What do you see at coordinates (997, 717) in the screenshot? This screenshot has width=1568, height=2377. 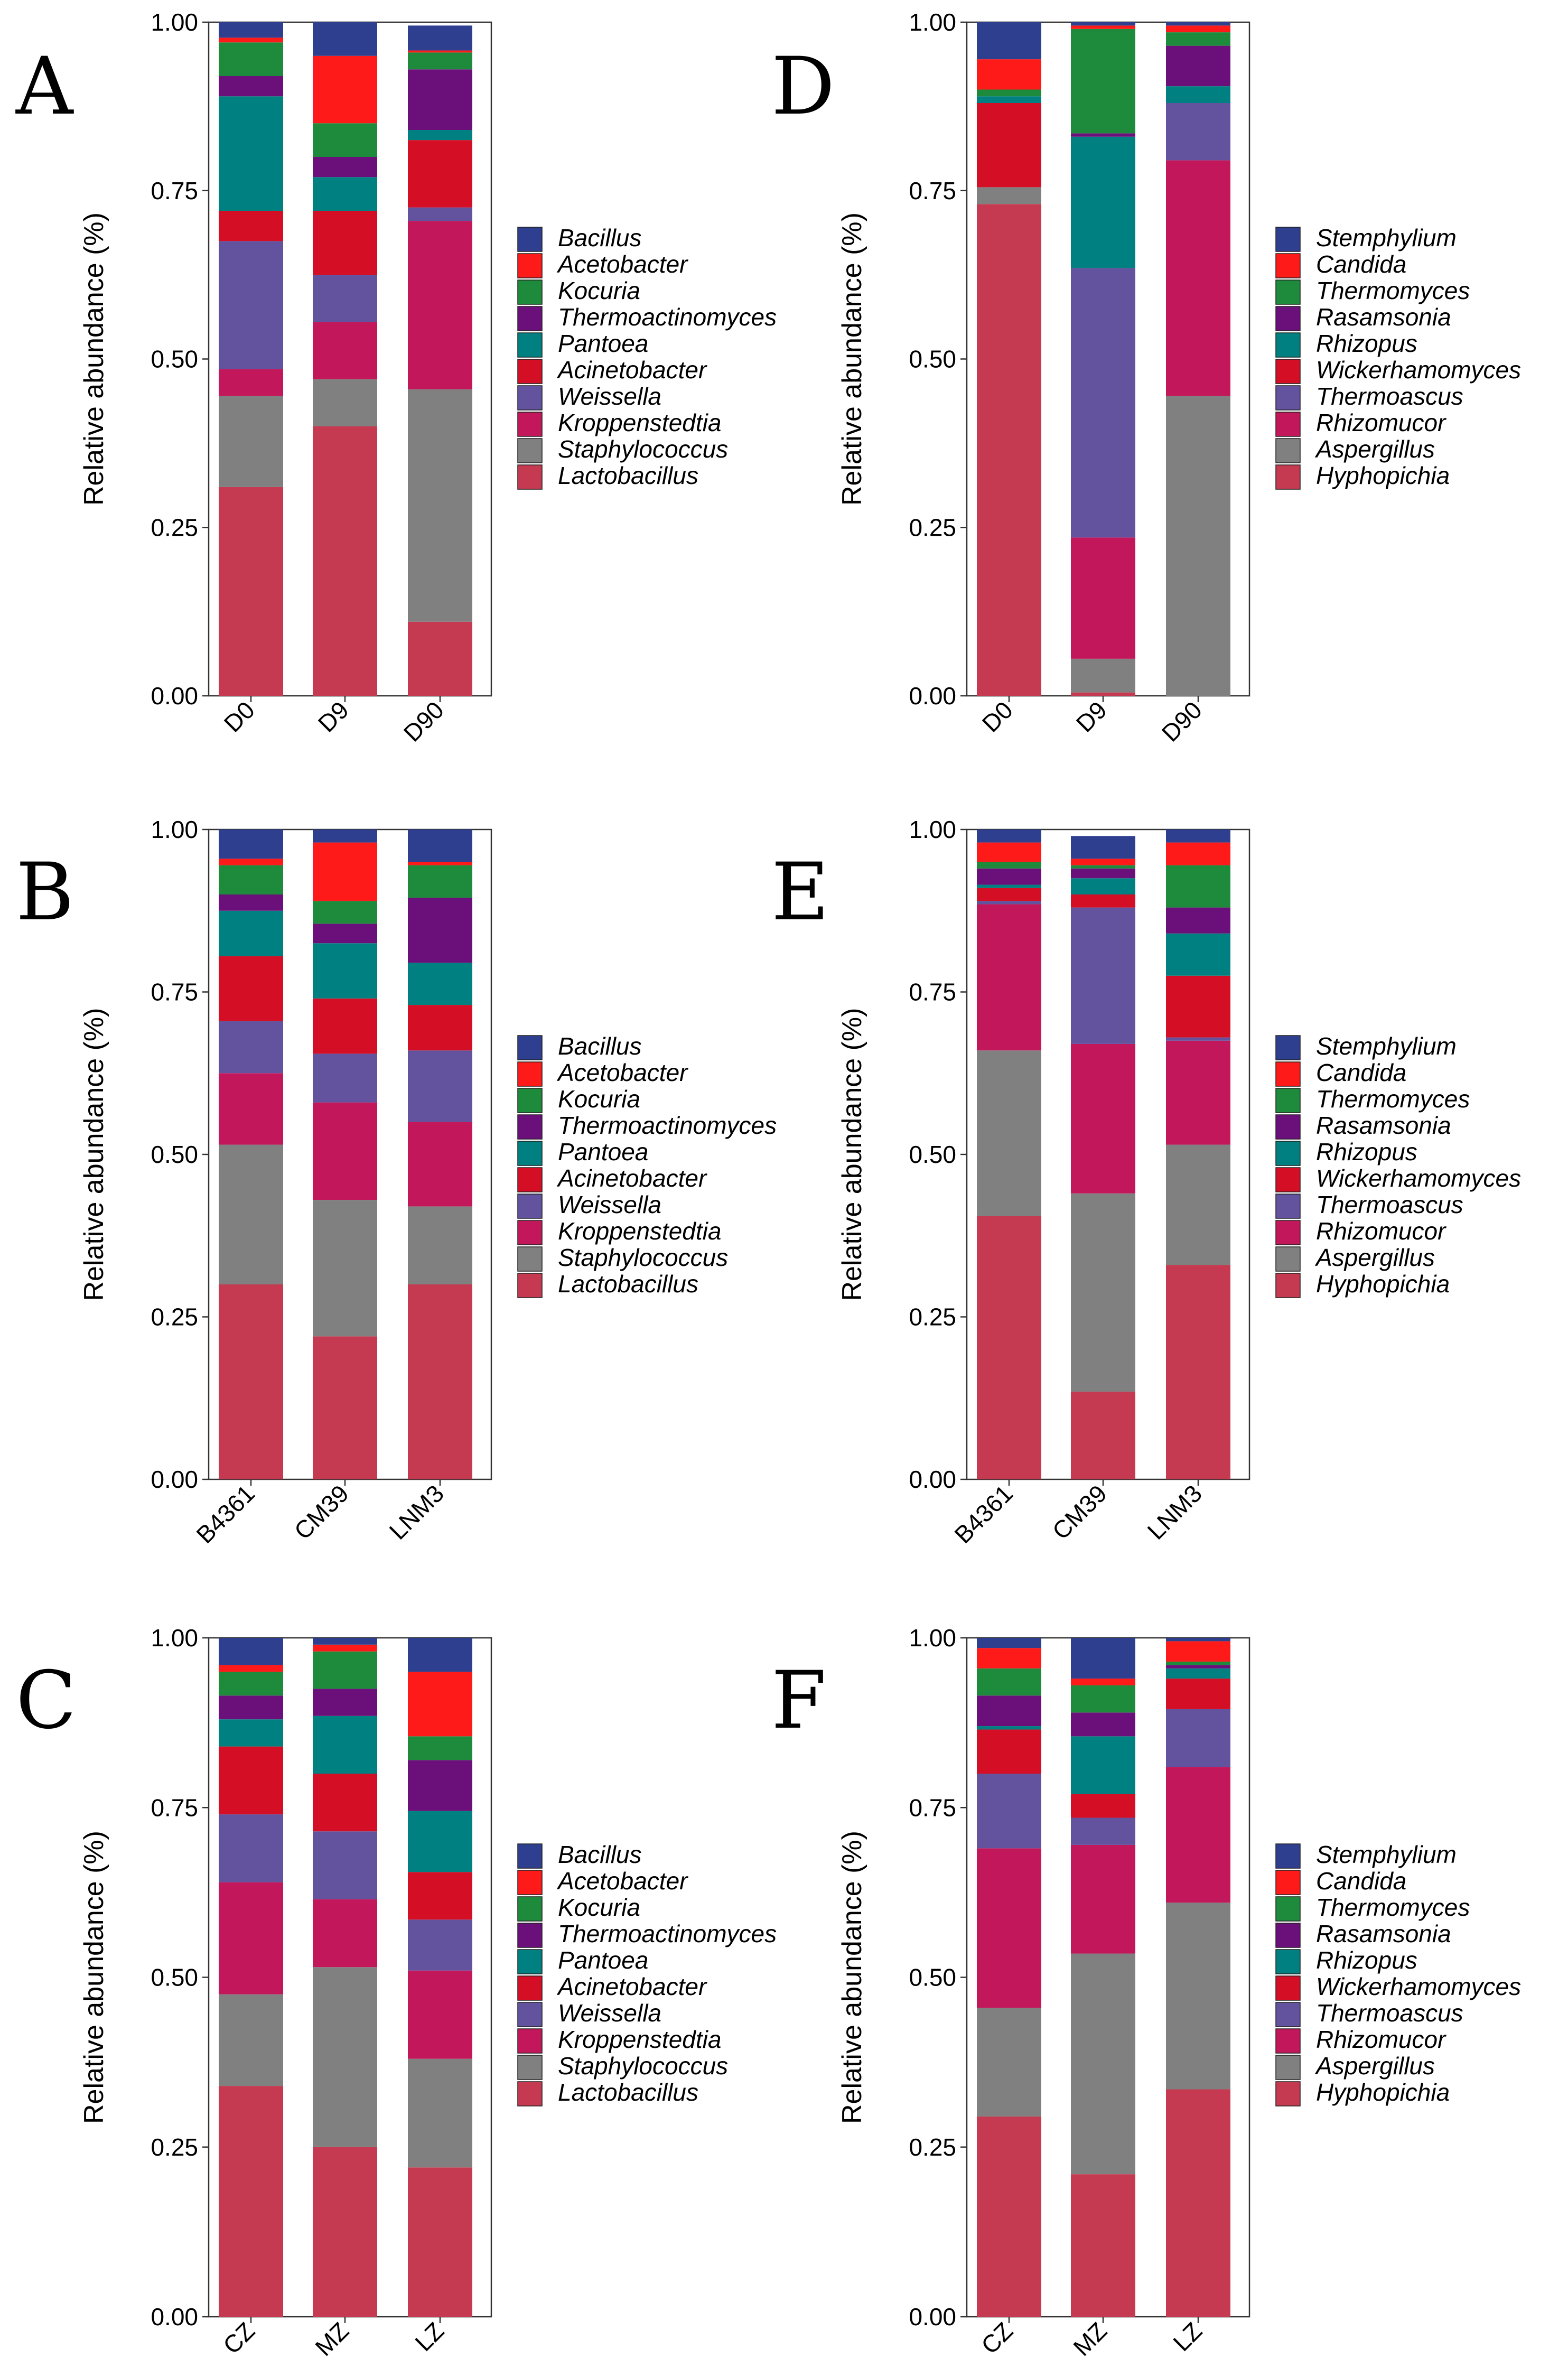 I see `x-tick-label: D0` at bounding box center [997, 717].